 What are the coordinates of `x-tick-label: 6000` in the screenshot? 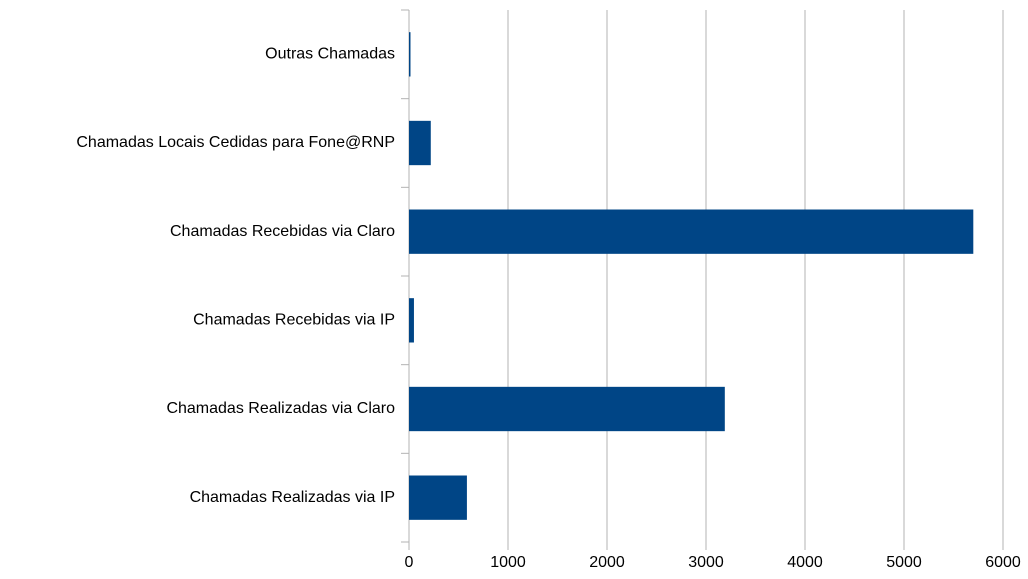 It's located at (1003, 562).